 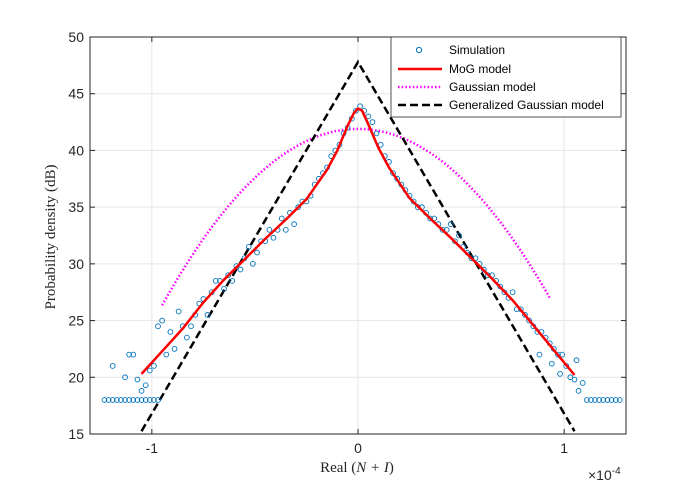 I want to click on y-tick-label: 45, so click(x=76, y=94).